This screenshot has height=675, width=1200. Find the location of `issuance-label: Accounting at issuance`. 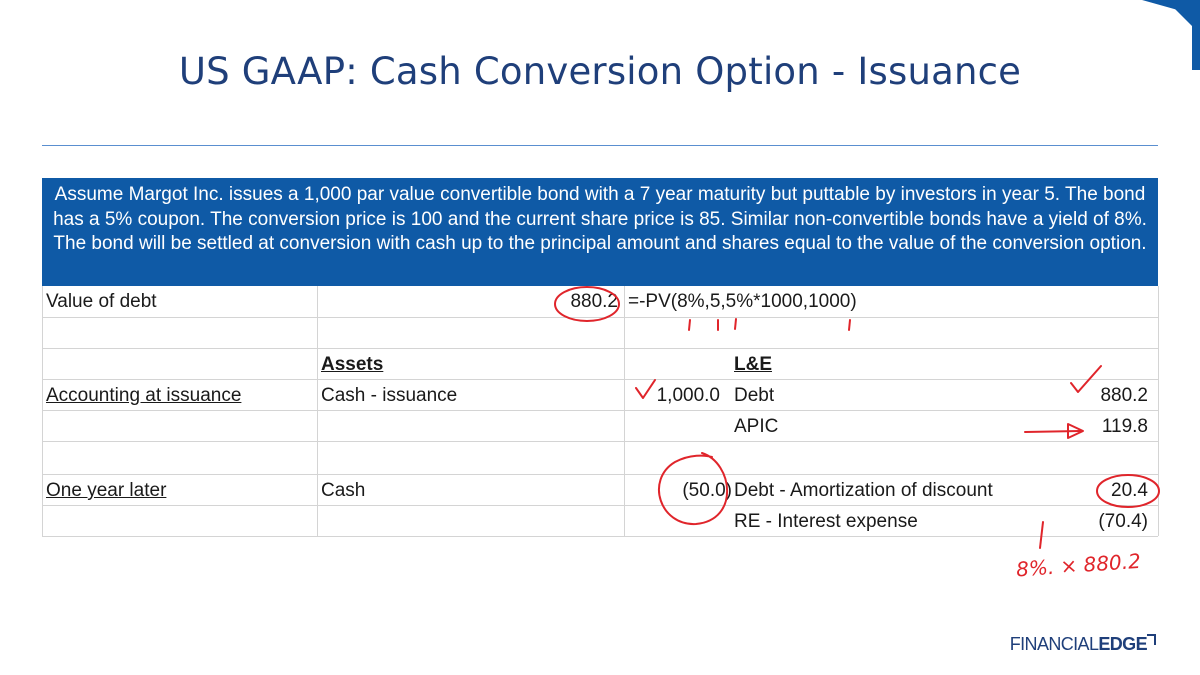

issuance-label: Accounting at issuance is located at coordinates (144, 395).